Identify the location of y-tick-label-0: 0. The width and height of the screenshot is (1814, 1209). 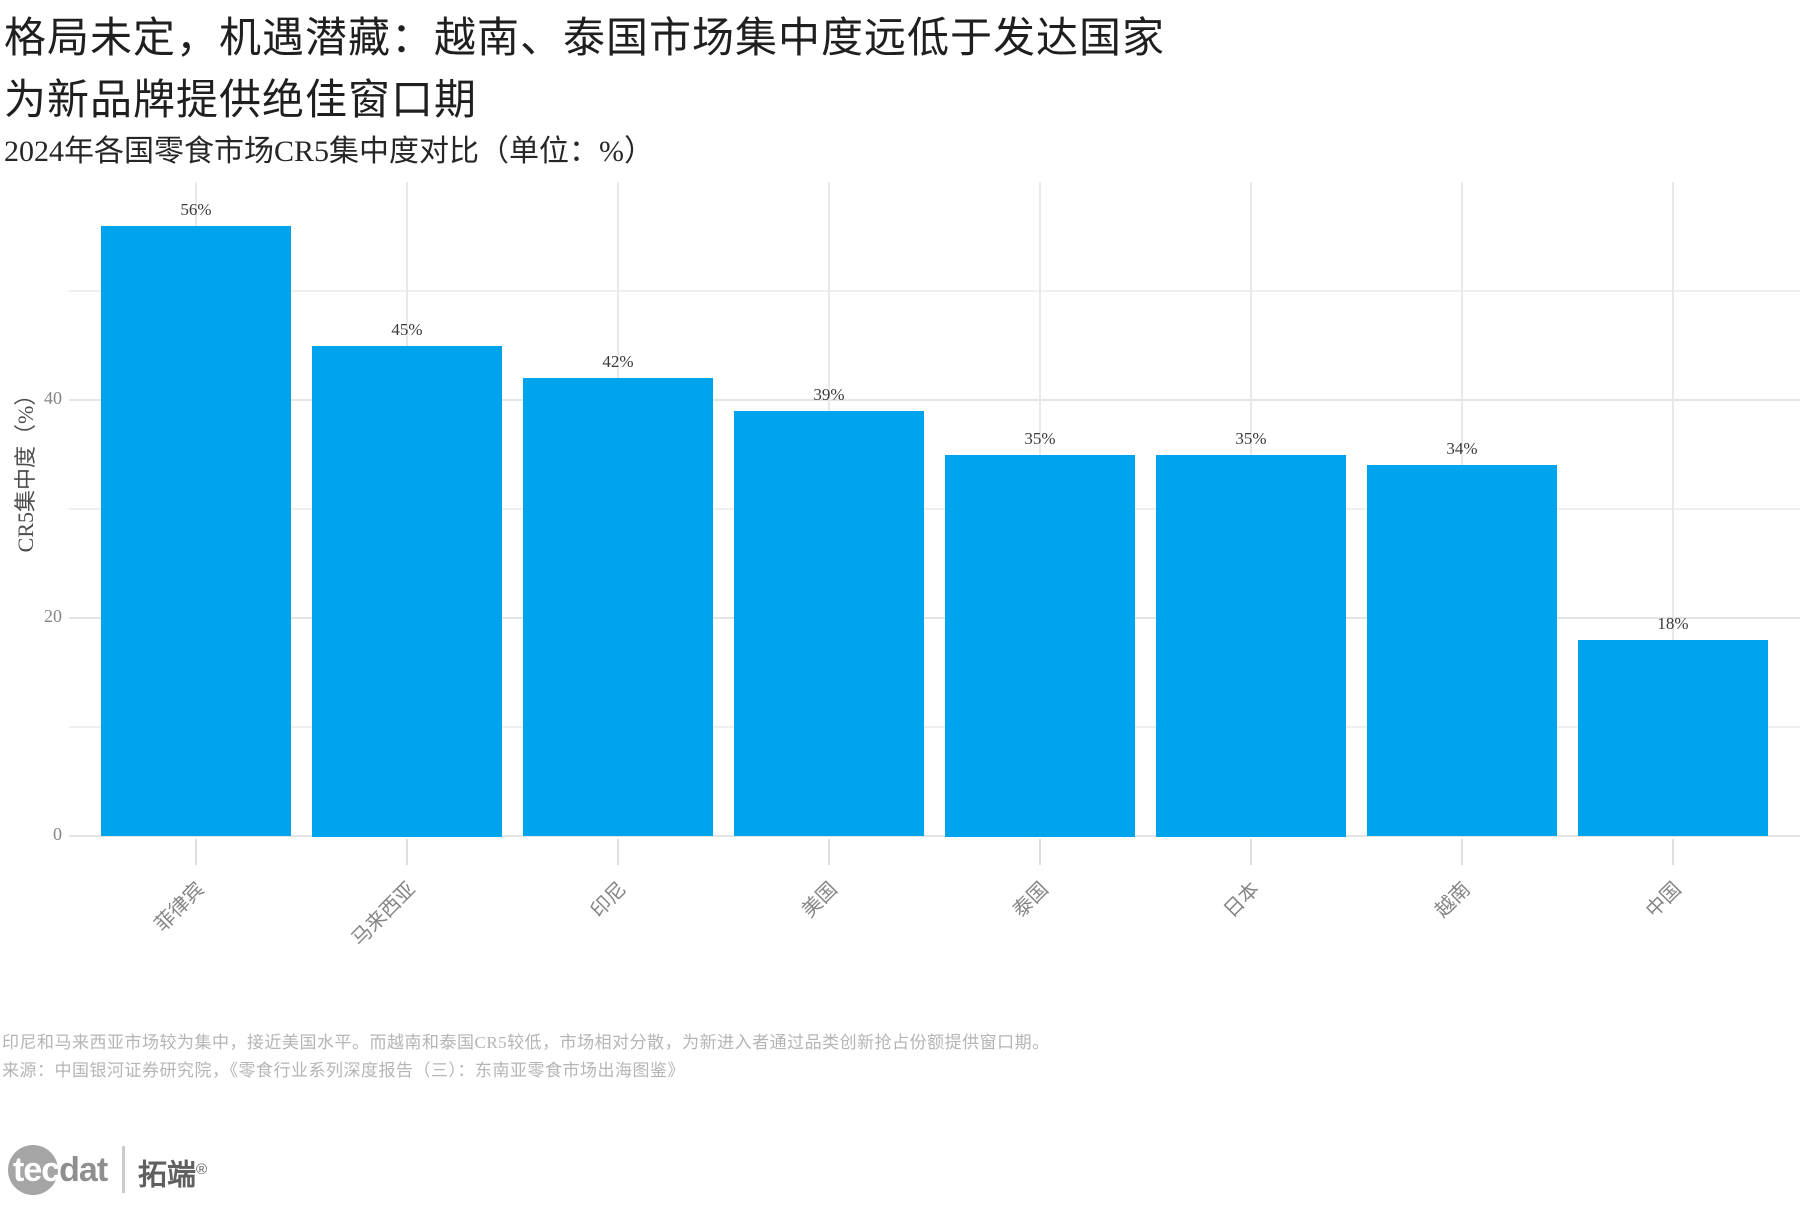
(57, 834).